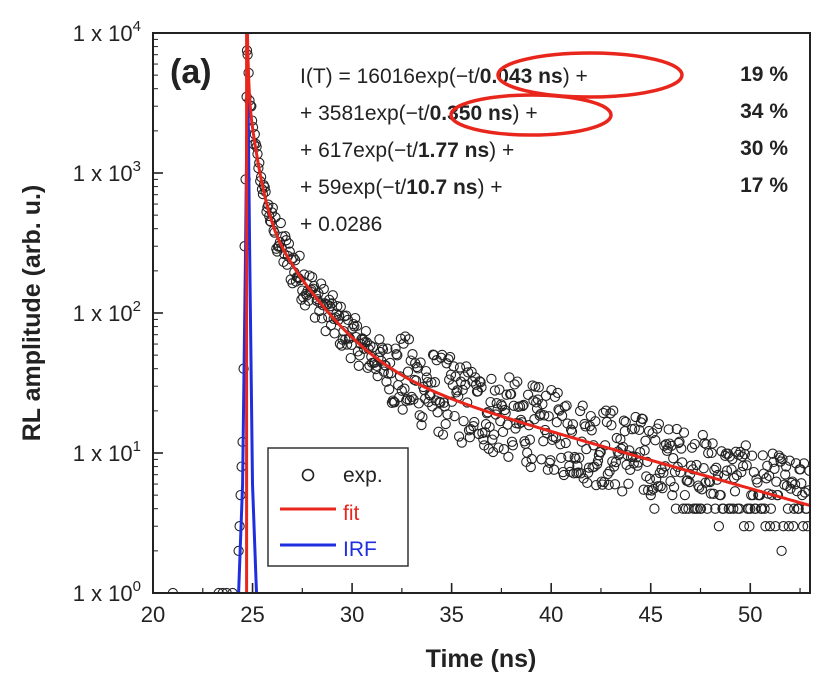 The width and height of the screenshot is (813, 676). I want to click on y-tick-label: 1 x 10¹, so click(107, 452).